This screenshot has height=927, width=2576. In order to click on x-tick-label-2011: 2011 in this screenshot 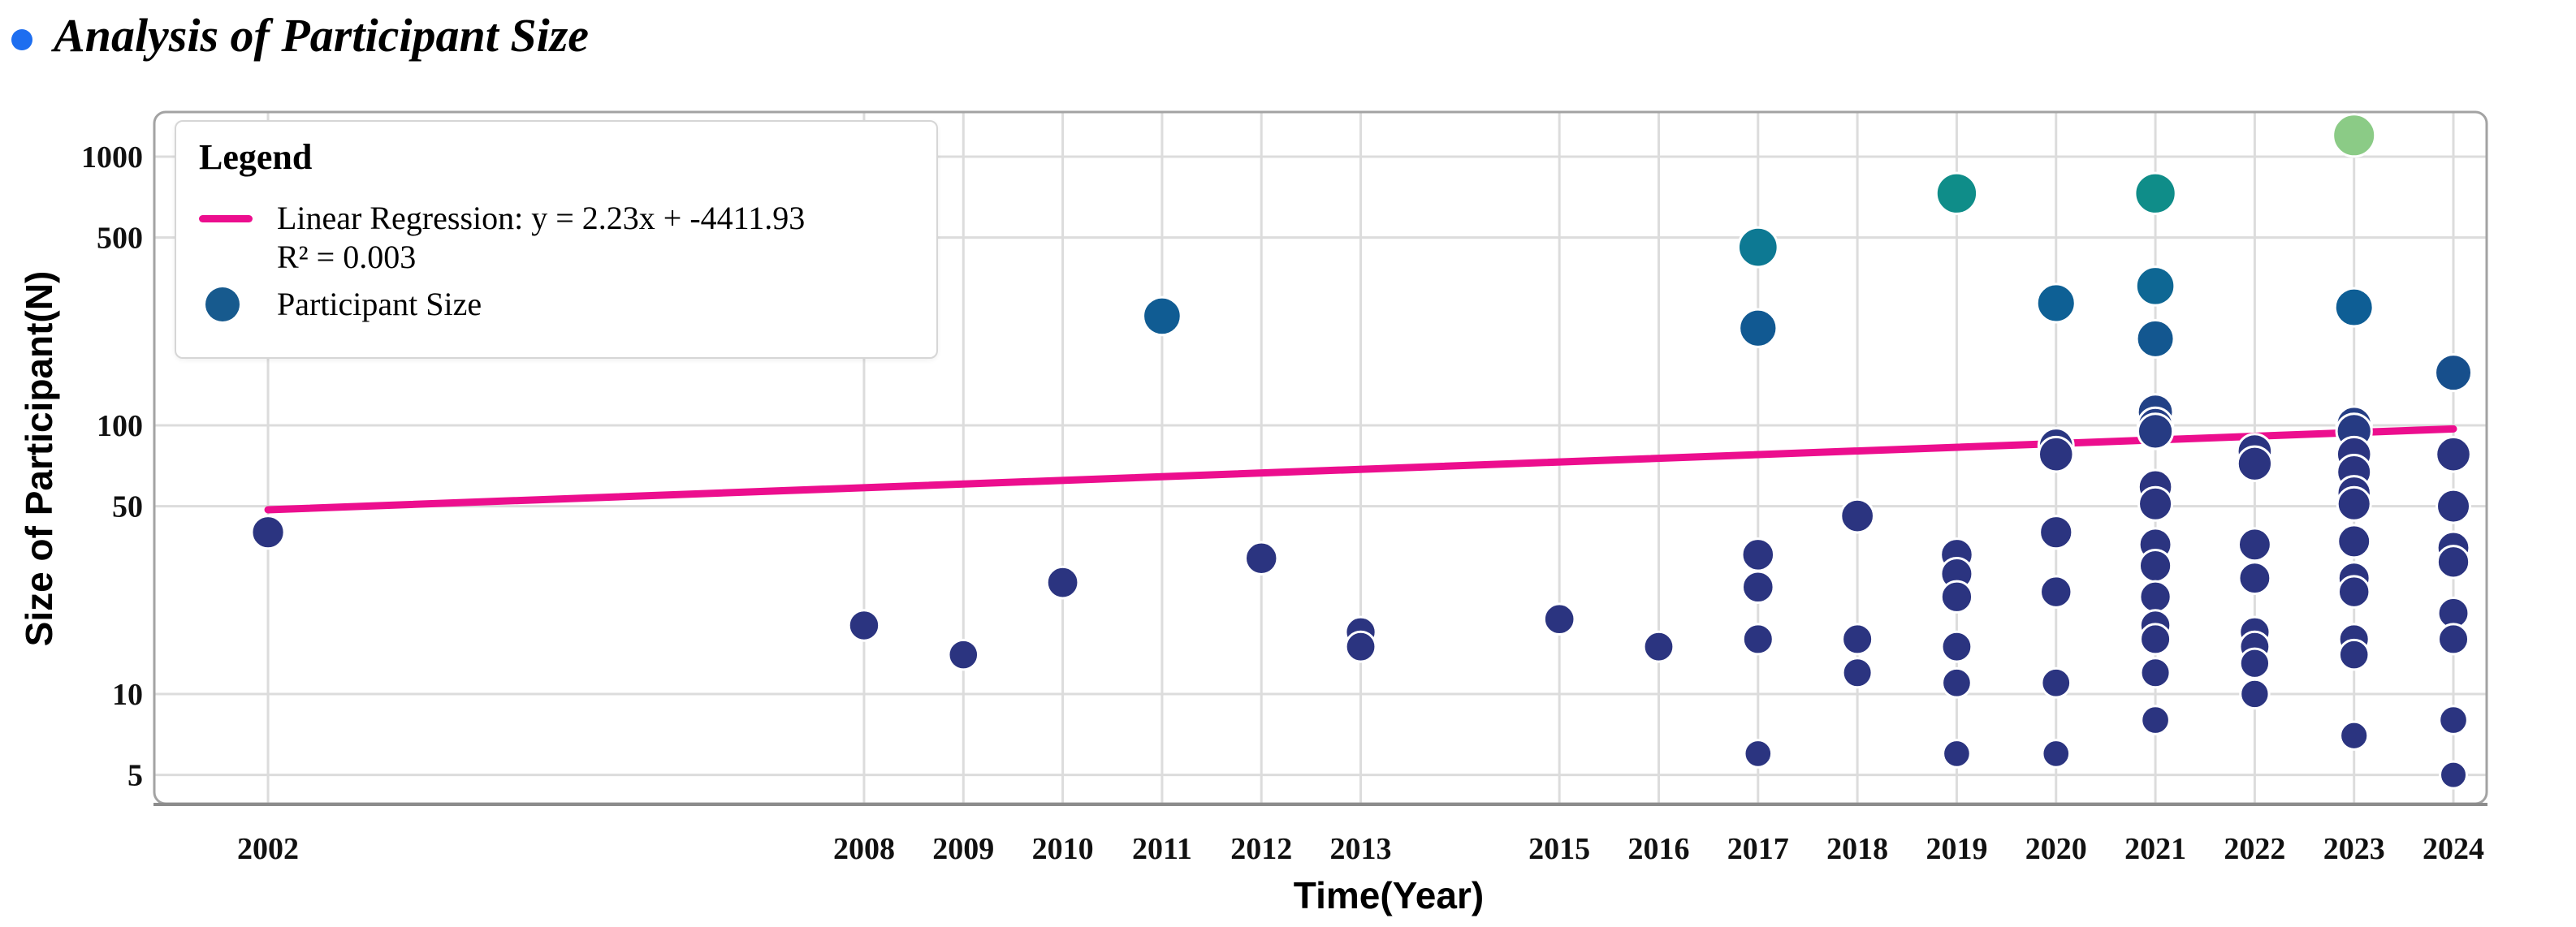, I will do `click(1162, 849)`.